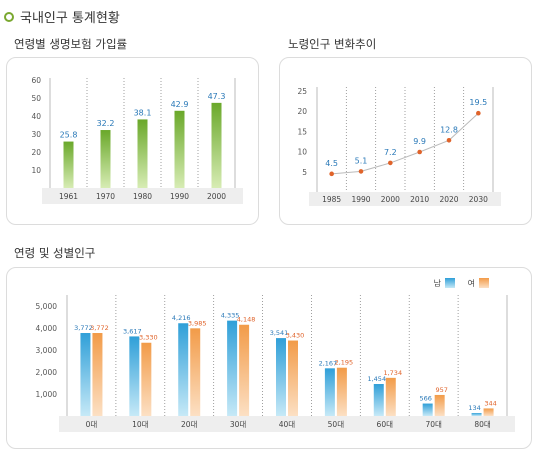 The image size is (536, 454). I want to click on point-value-label: 5.1, so click(361, 160).